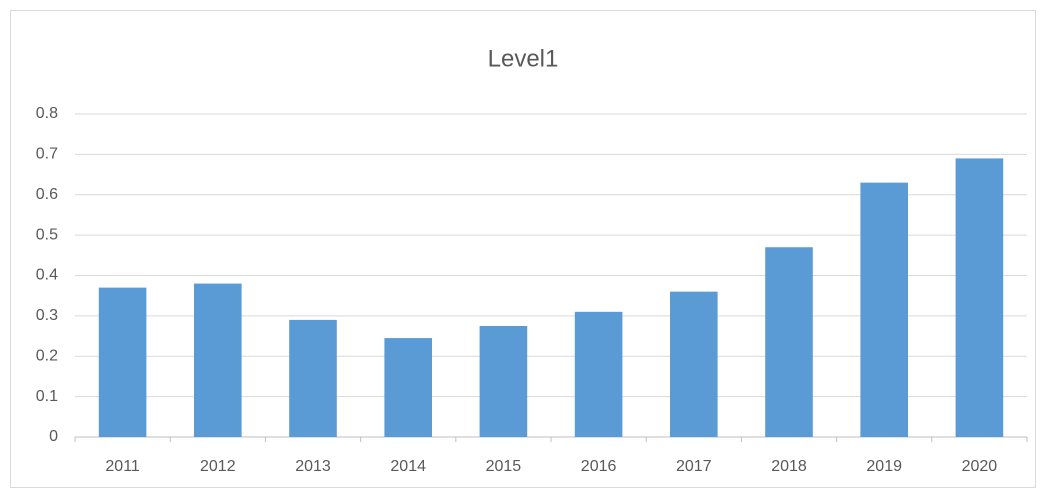  What do you see at coordinates (53, 436) in the screenshot?
I see `y-tick-label: 0` at bounding box center [53, 436].